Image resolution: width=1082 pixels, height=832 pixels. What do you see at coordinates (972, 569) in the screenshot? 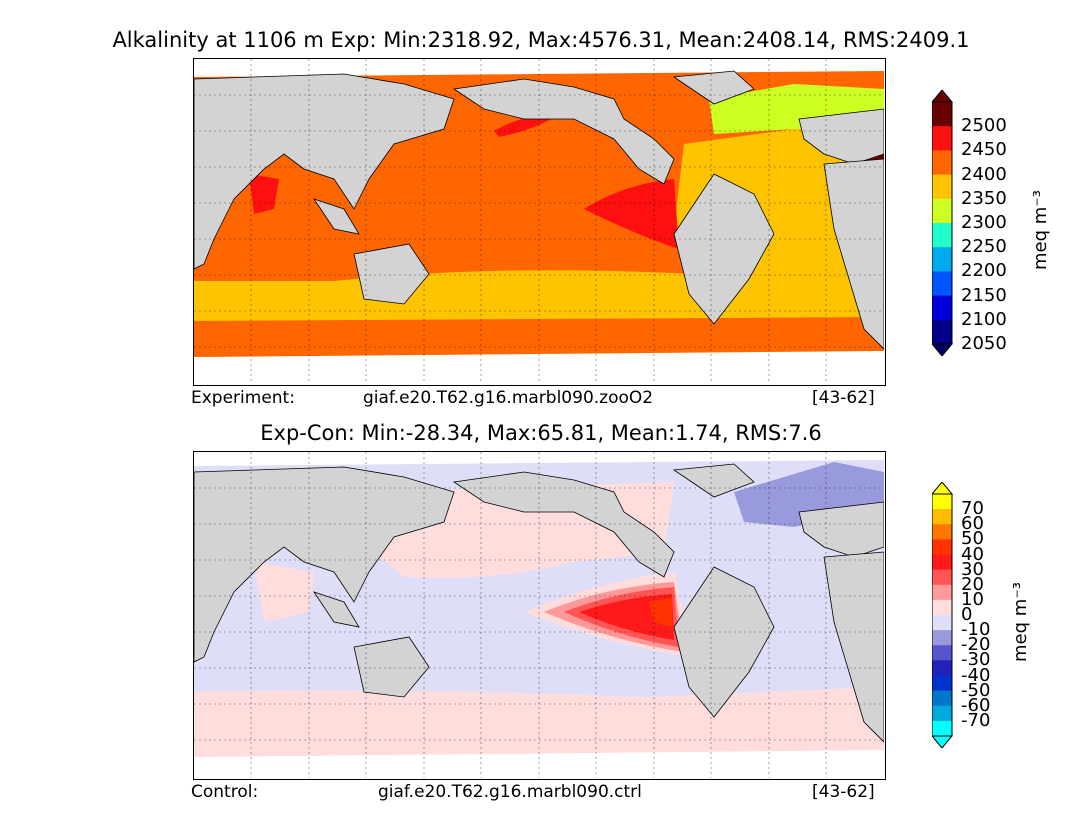
I see `bottom-colorbar-tick-label: 30` at bounding box center [972, 569].